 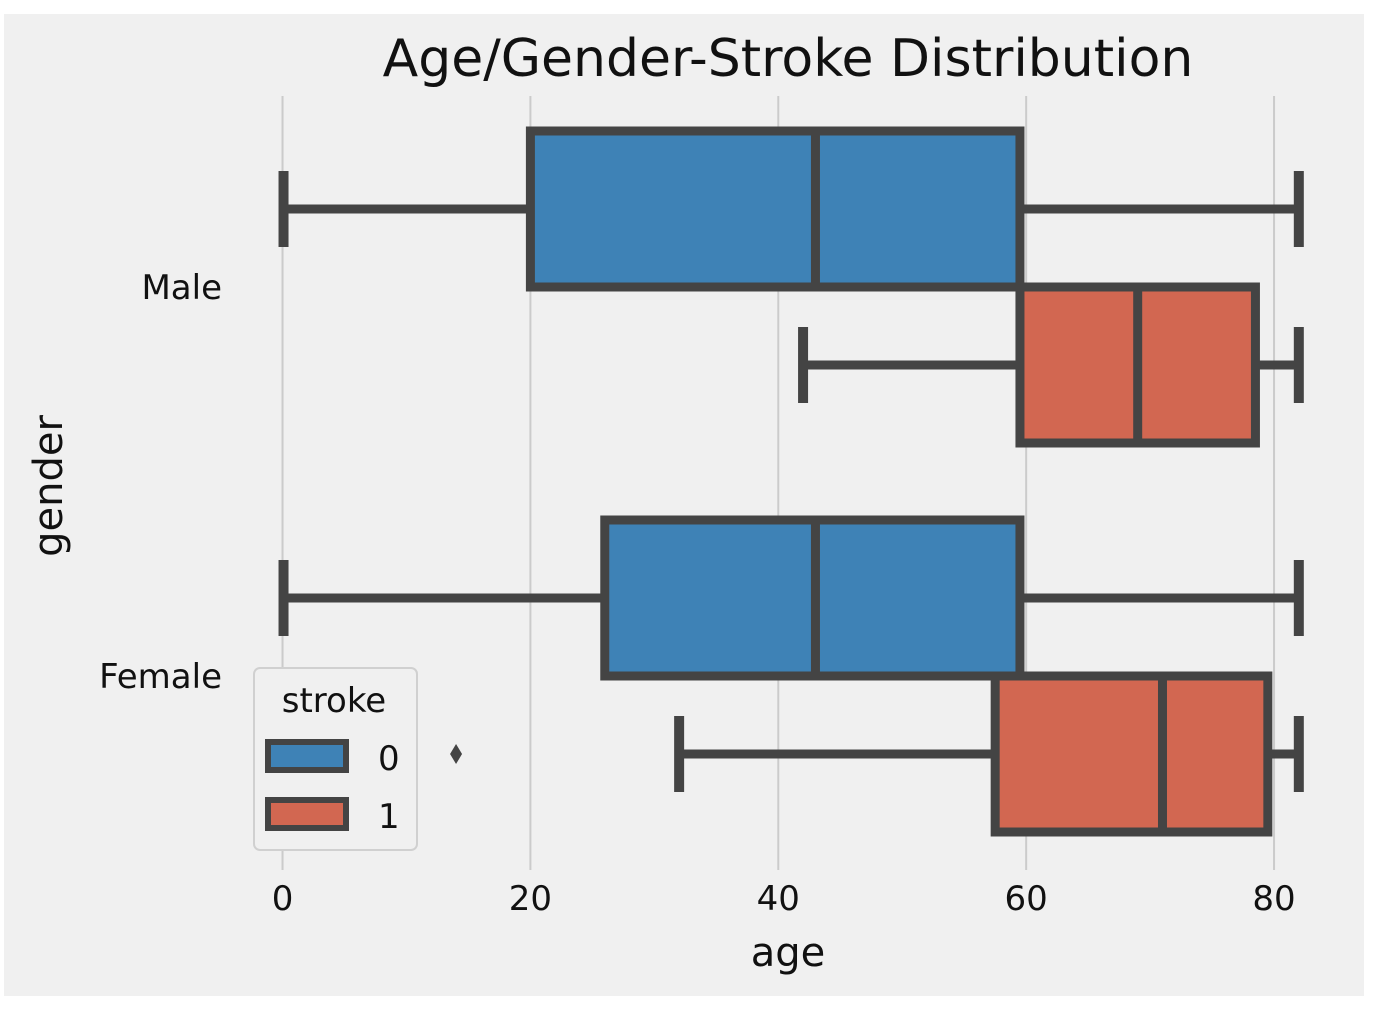 What do you see at coordinates (1131, 754) in the screenshot?
I see `box-female-stroke-1-body` at bounding box center [1131, 754].